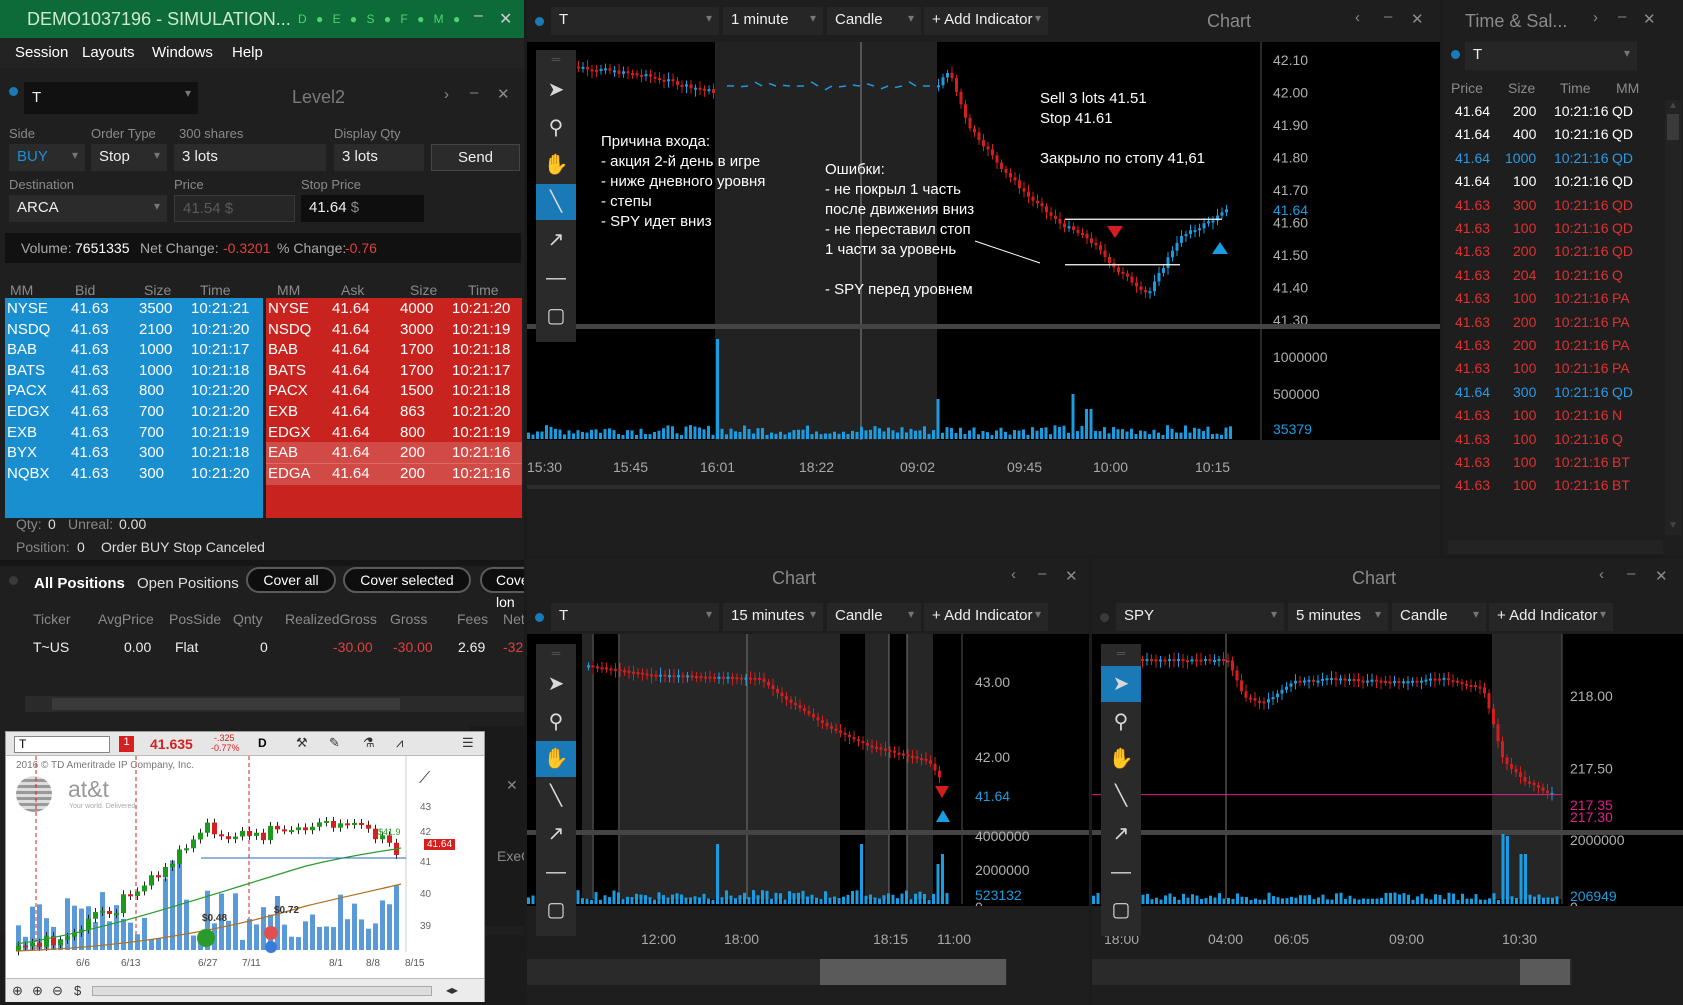  I want to click on studies-icon: ⚒, so click(302, 742).